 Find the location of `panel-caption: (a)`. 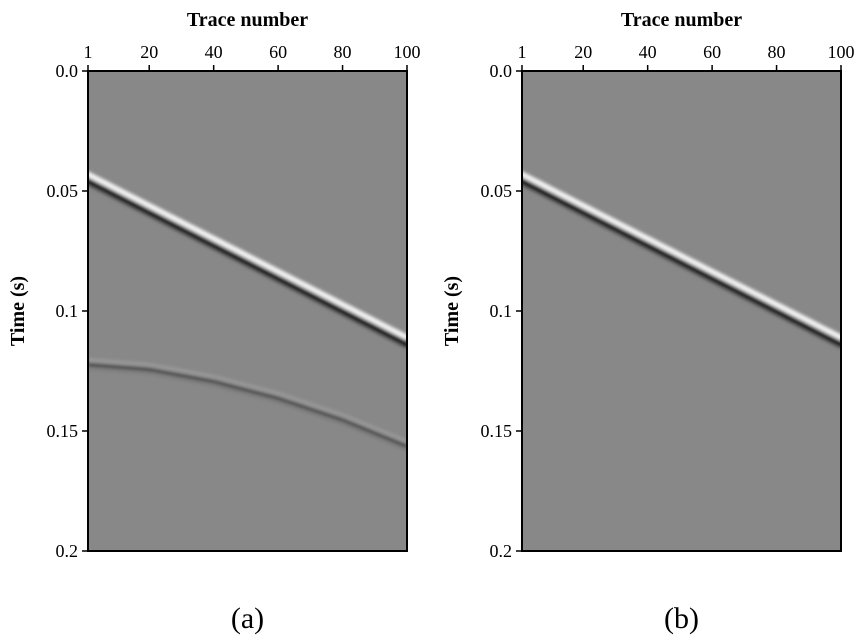

panel-caption: (a) is located at coordinates (247, 618).